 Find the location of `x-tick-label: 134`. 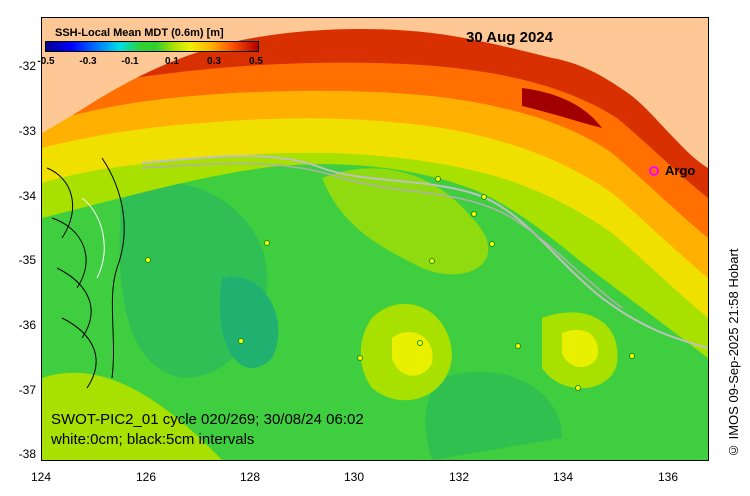

x-tick-label: 134 is located at coordinates (563, 477).